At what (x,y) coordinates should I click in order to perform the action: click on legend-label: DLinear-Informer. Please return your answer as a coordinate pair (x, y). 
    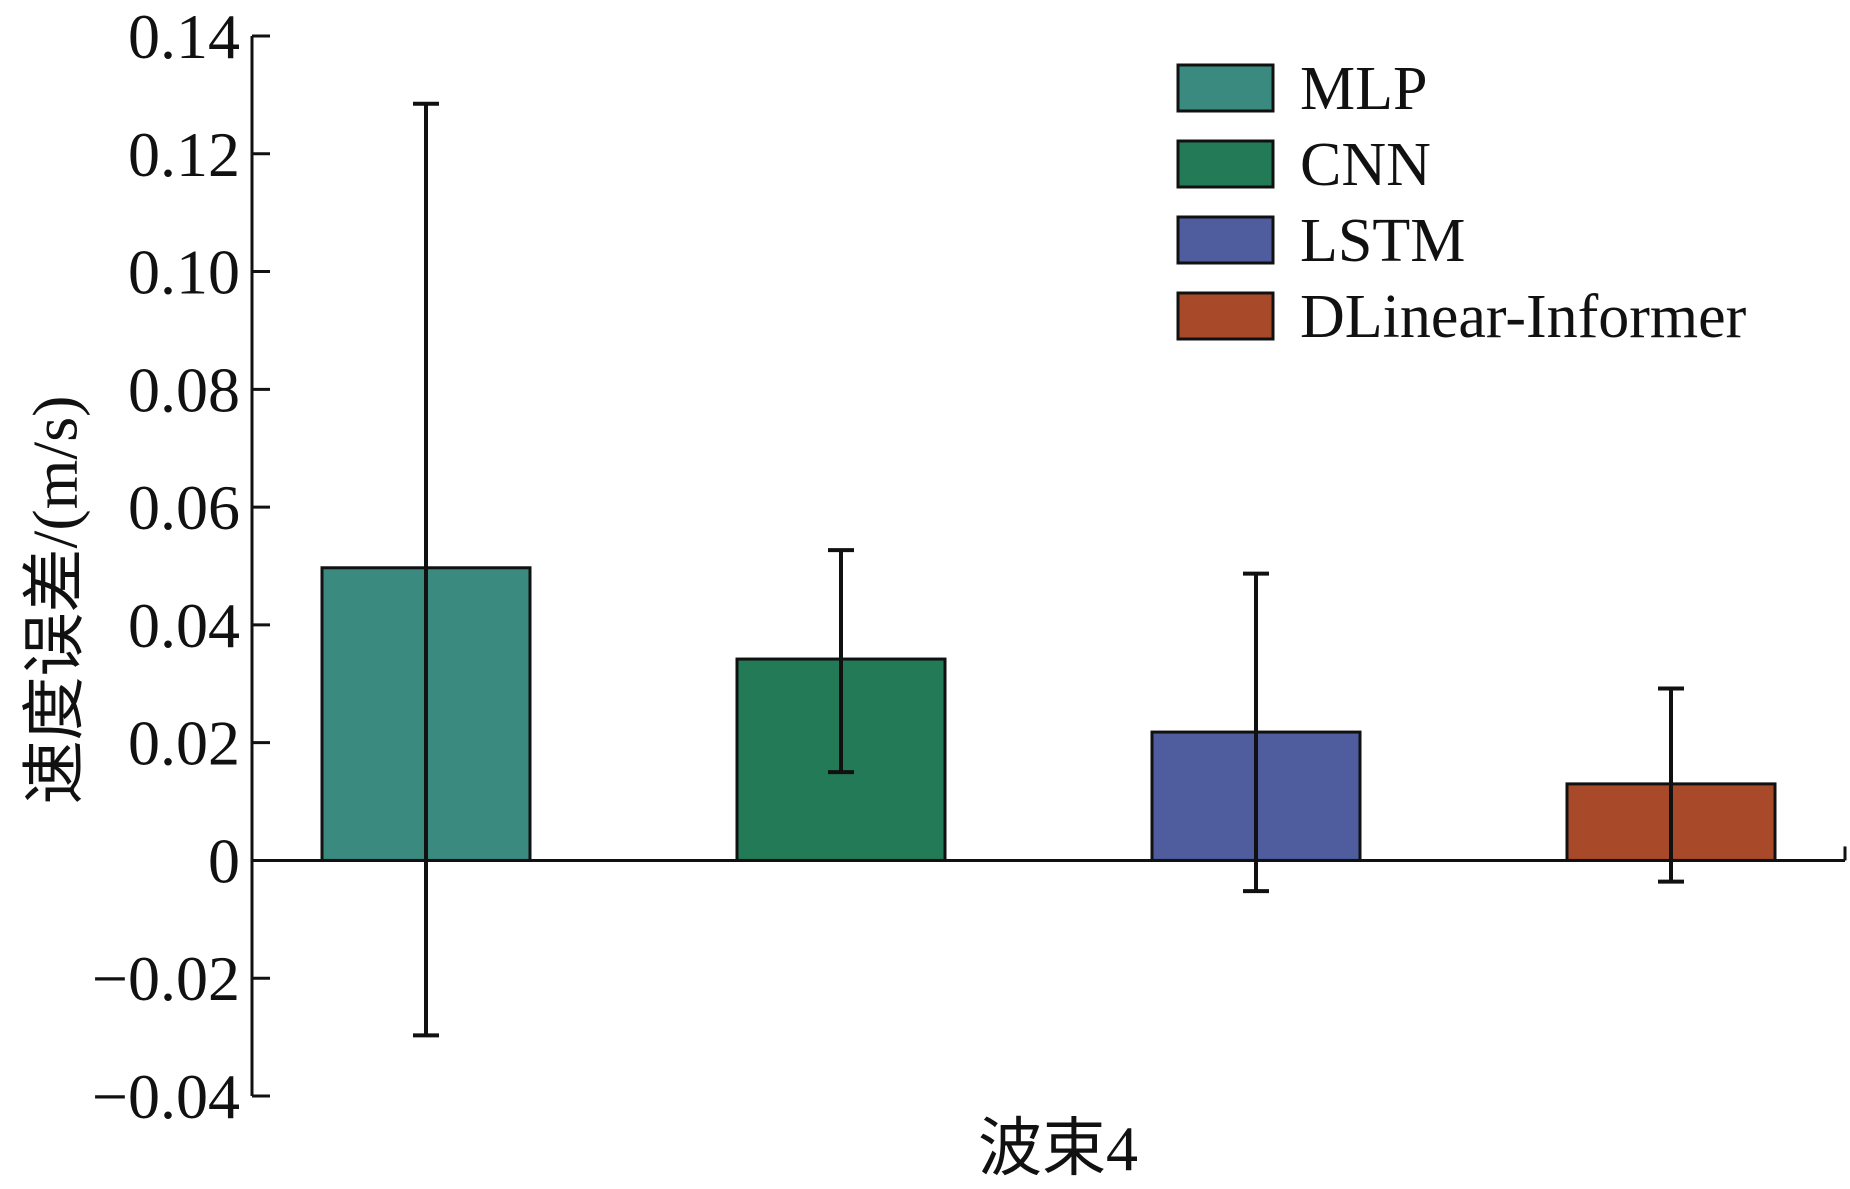
    Looking at the image, I should click on (1523, 317).